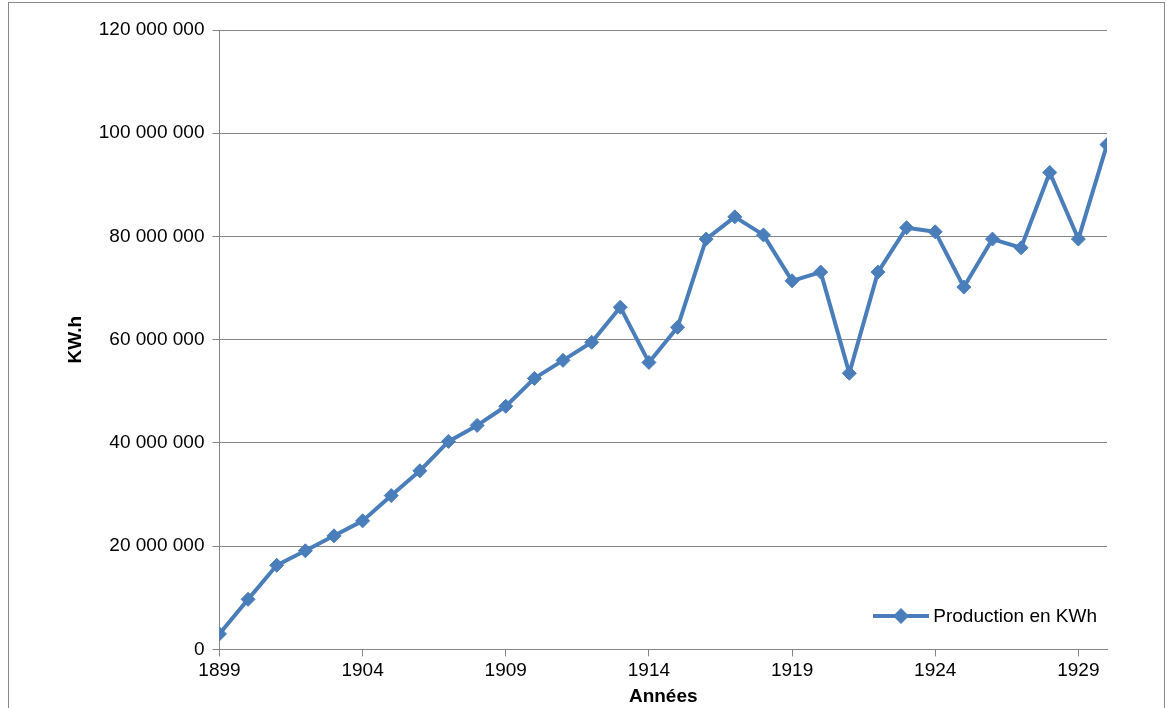  What do you see at coordinates (199, 648) in the screenshot?
I see `y-tick-label: 0` at bounding box center [199, 648].